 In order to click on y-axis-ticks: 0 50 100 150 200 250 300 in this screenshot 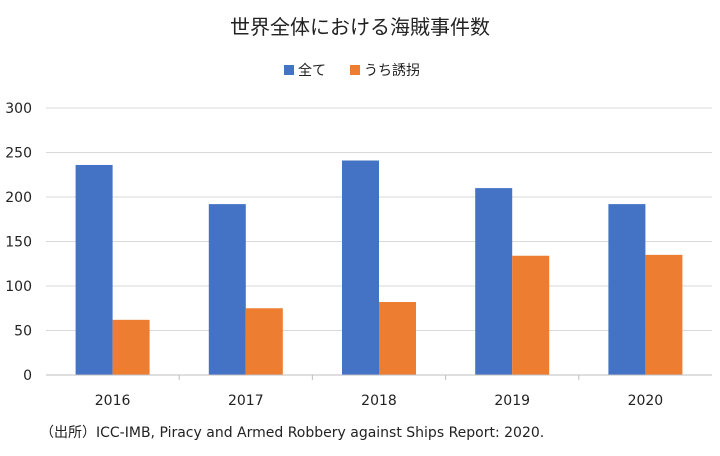, I will do `click(18, 242)`.